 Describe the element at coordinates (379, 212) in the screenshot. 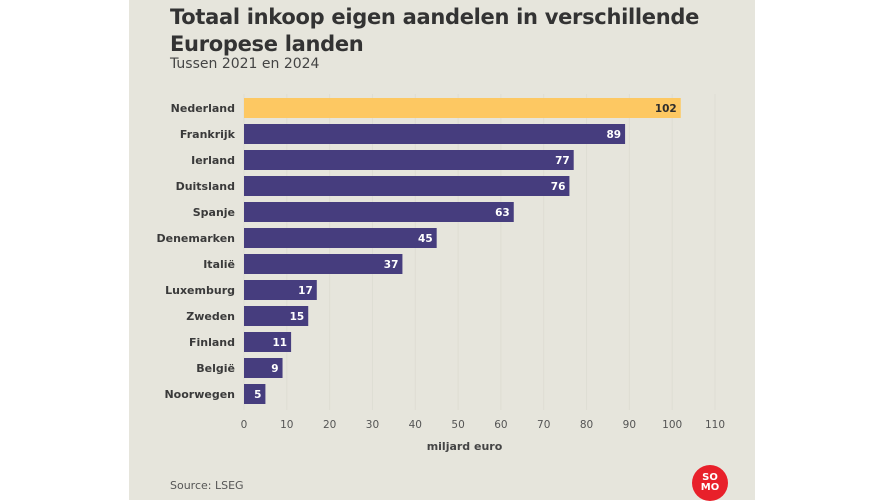

I see `bar-spanje` at that location.